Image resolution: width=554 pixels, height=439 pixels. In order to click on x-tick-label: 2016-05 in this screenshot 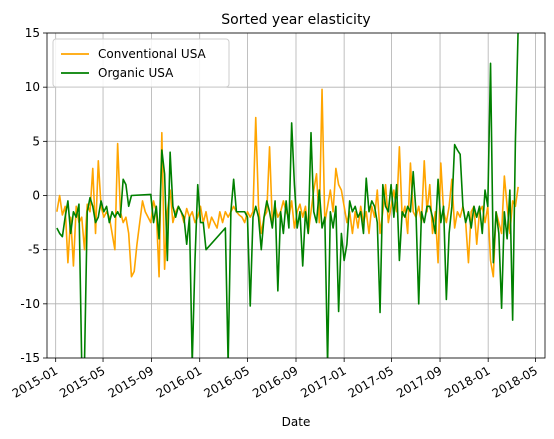, I will do `click(227, 381)`.